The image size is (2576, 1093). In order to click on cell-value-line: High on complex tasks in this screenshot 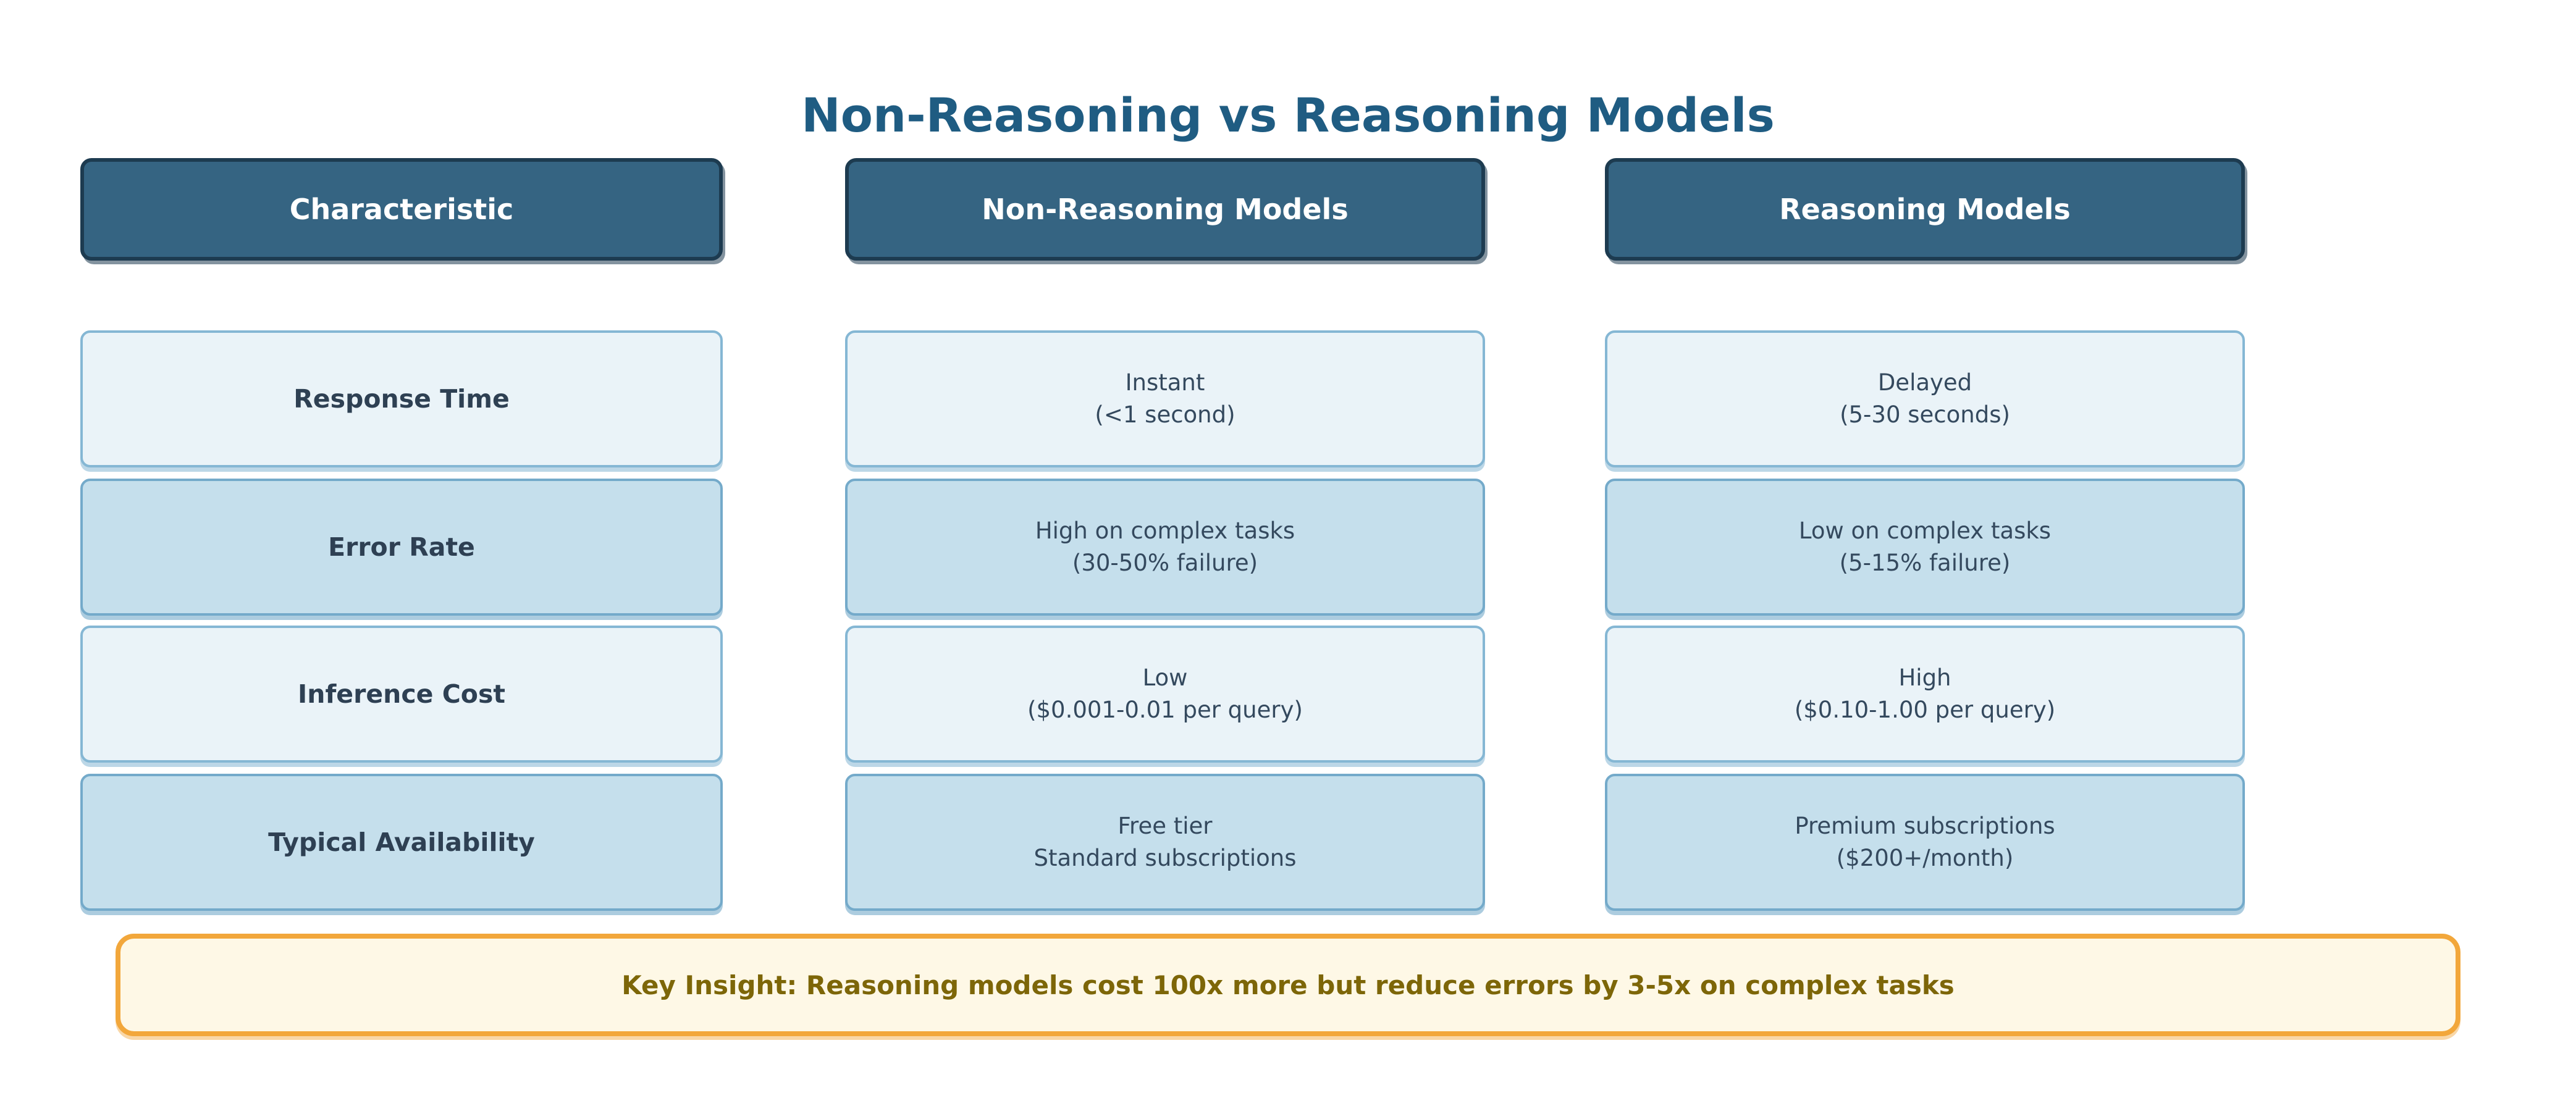, I will do `click(1165, 530)`.